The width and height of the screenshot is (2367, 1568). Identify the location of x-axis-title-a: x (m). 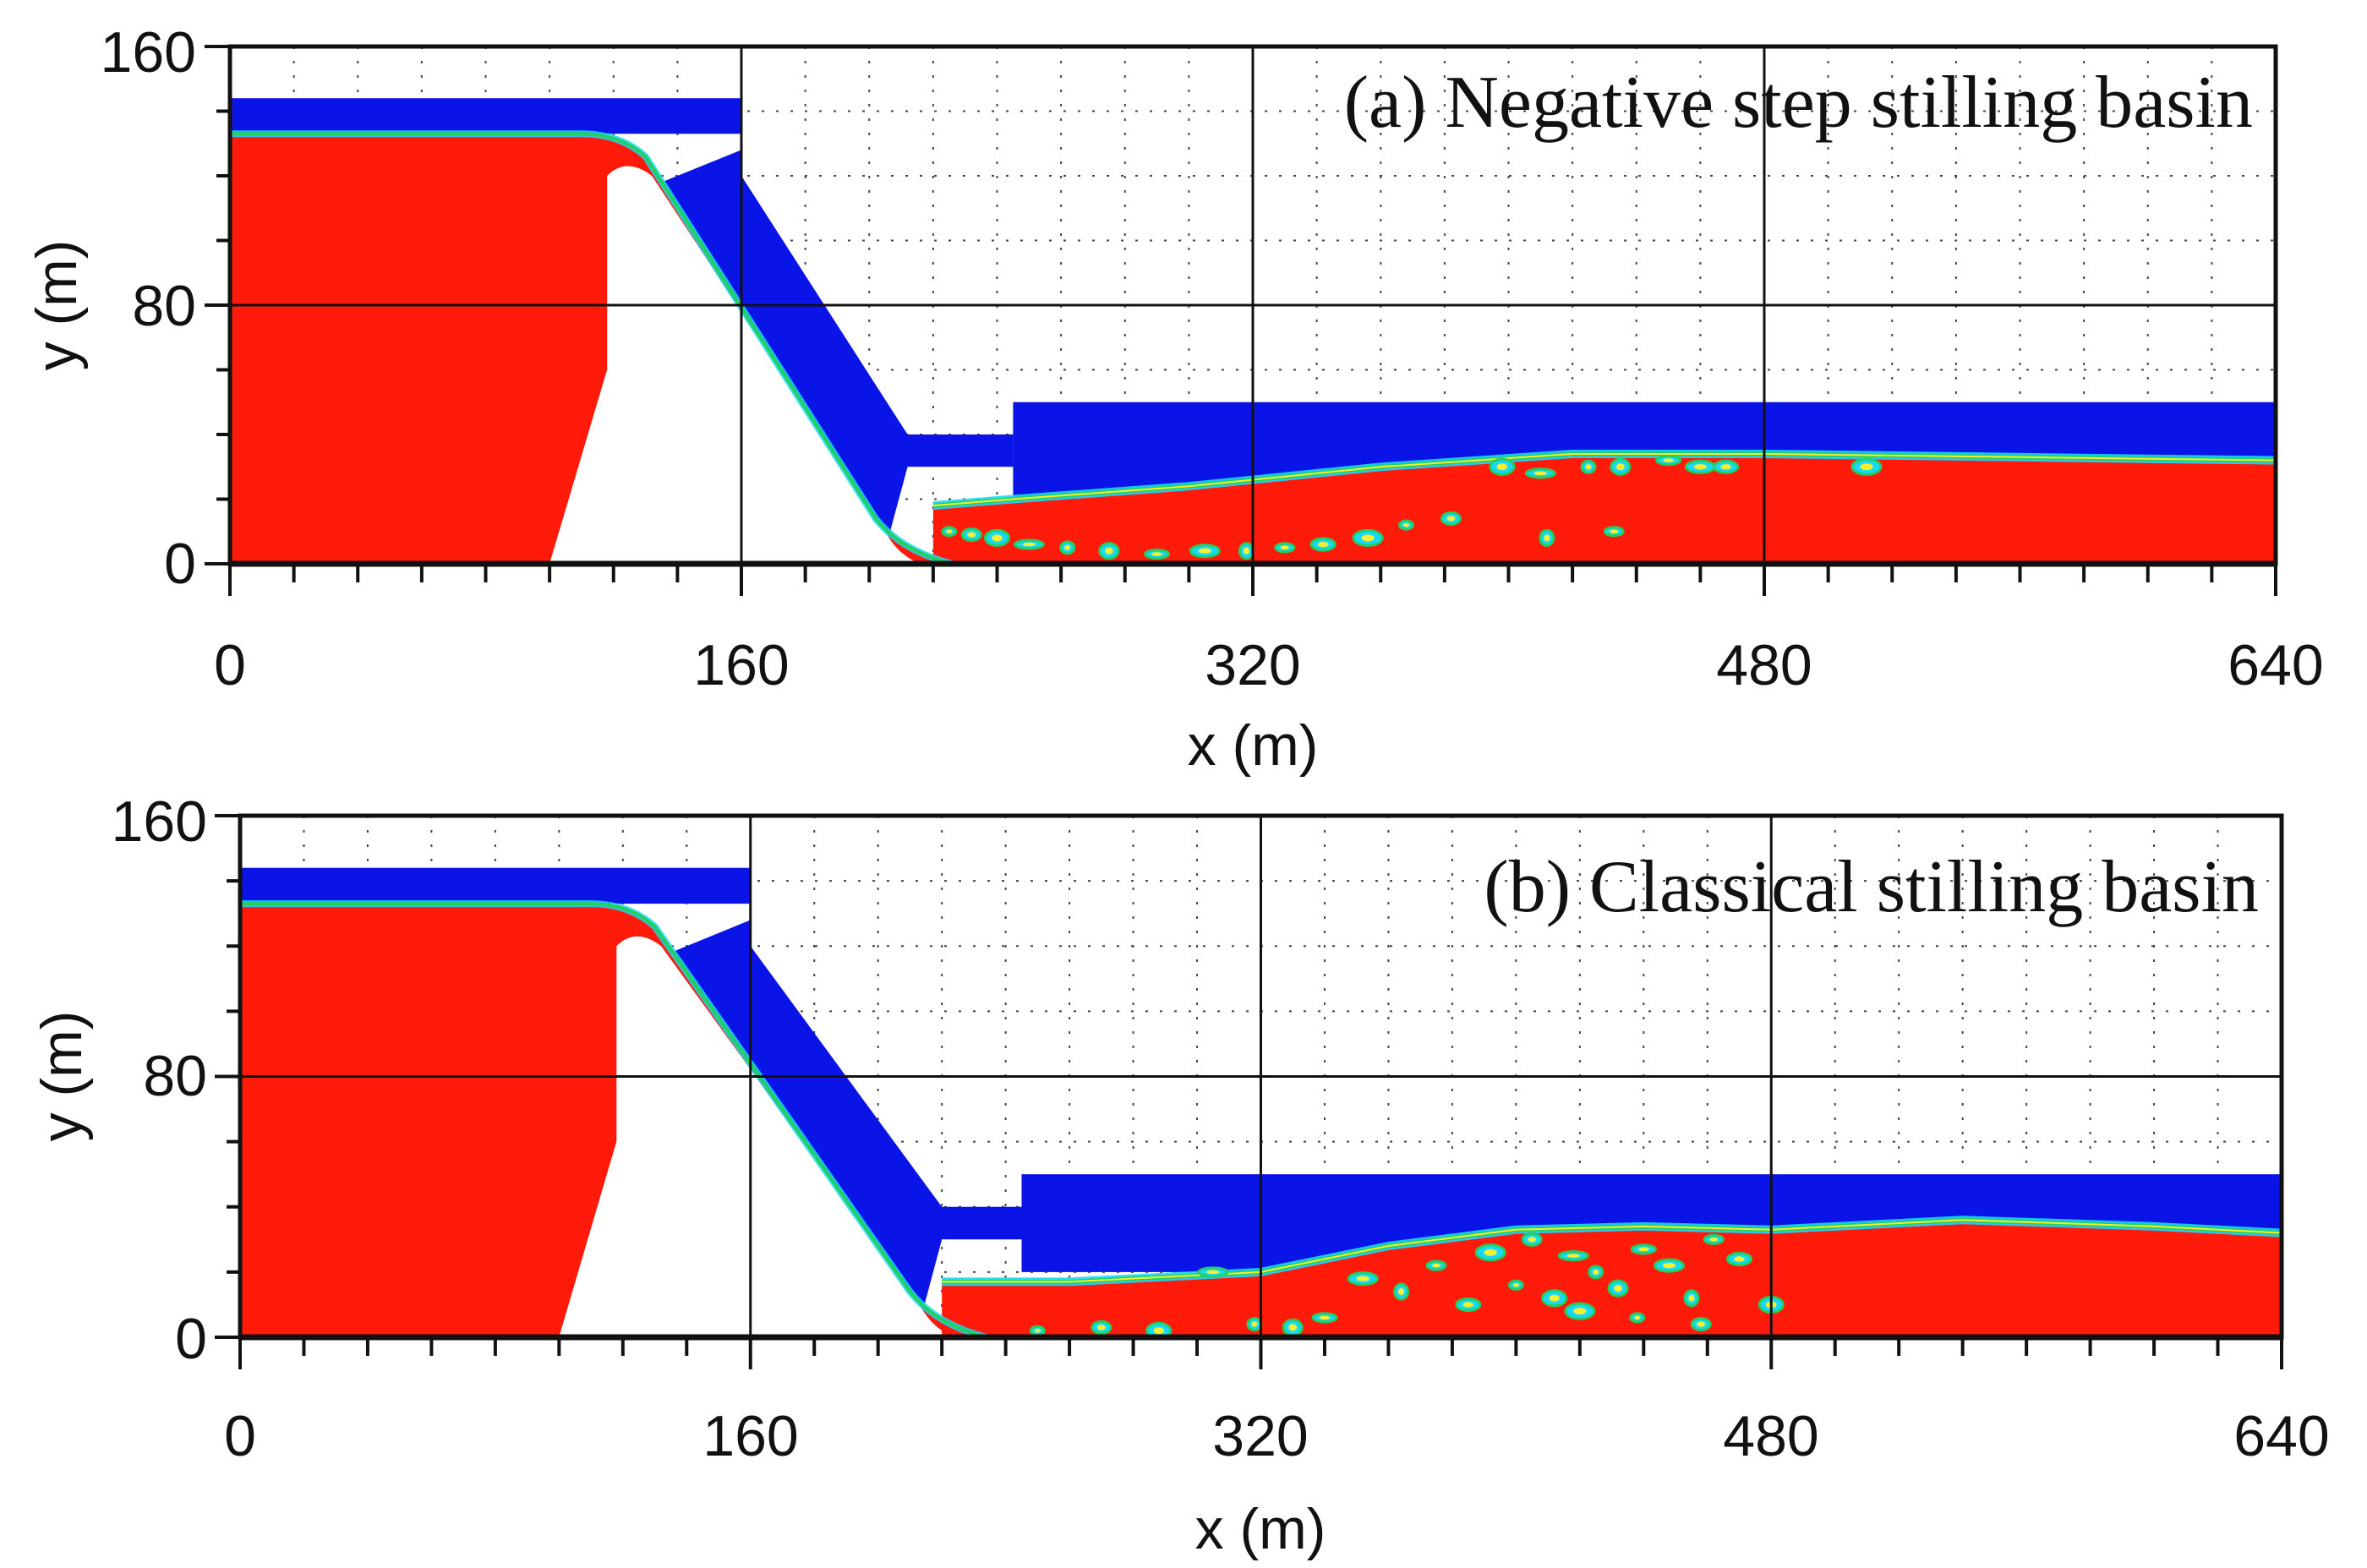
(1253, 745).